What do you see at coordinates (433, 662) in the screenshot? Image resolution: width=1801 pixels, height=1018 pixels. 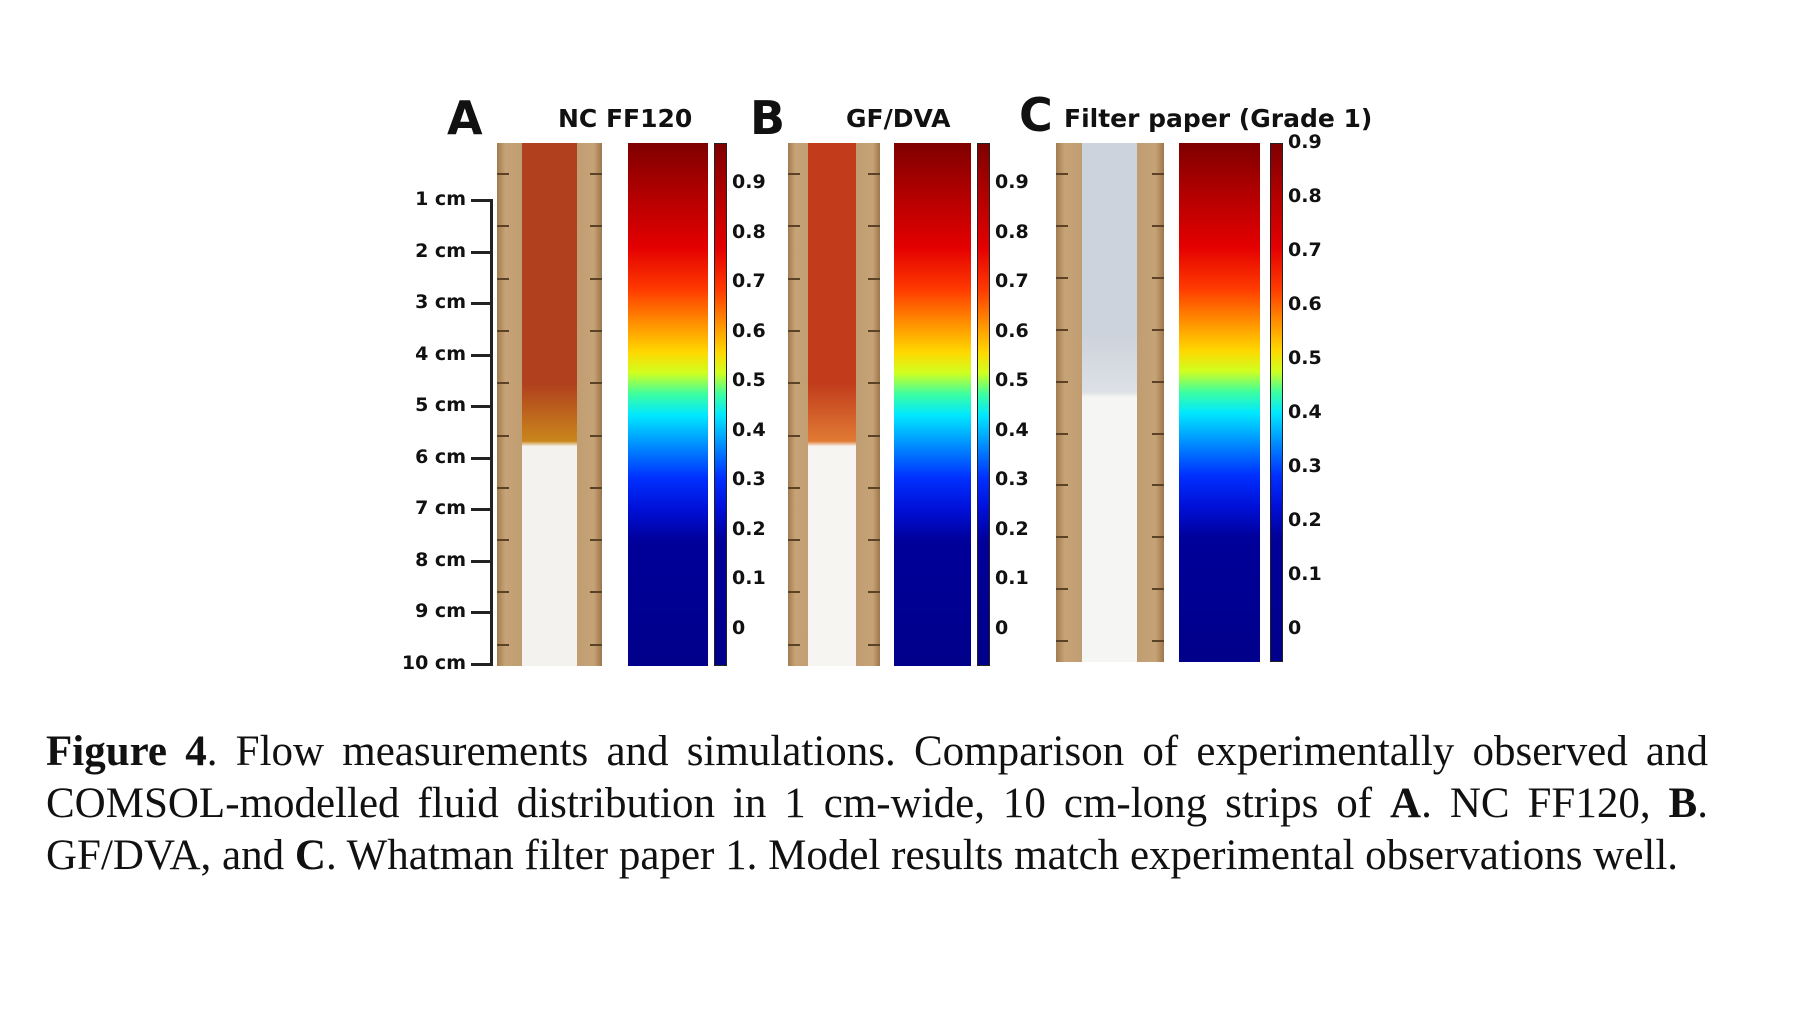 I see `ruler-label: 10 cm` at bounding box center [433, 662].